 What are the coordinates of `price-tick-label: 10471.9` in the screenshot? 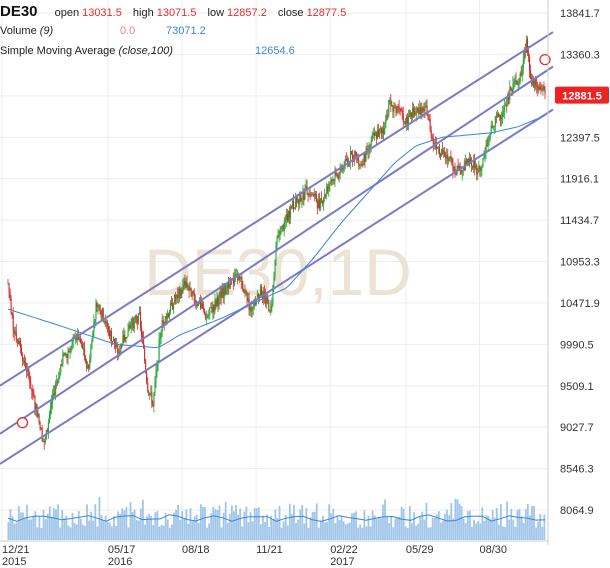 It's located at (580, 304).